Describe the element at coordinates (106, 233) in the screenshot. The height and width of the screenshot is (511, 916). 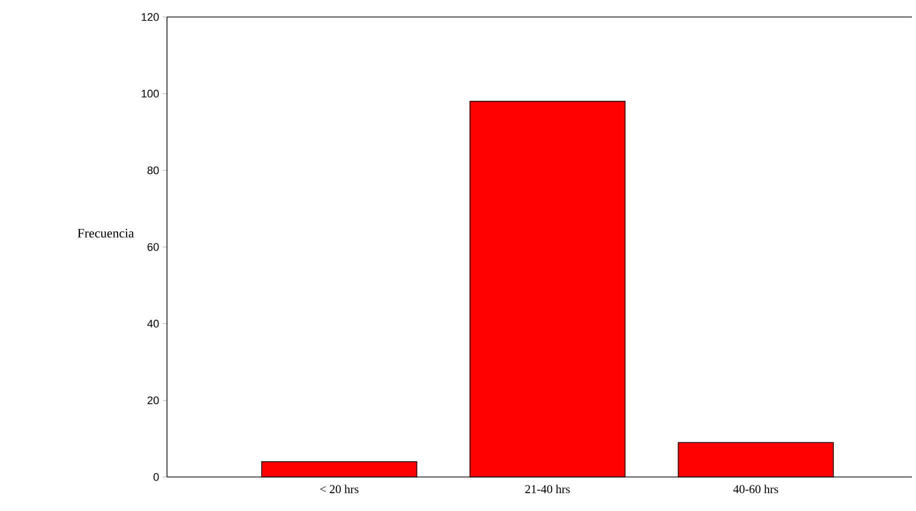
I see `y-axis-title: Frecuencia` at that location.